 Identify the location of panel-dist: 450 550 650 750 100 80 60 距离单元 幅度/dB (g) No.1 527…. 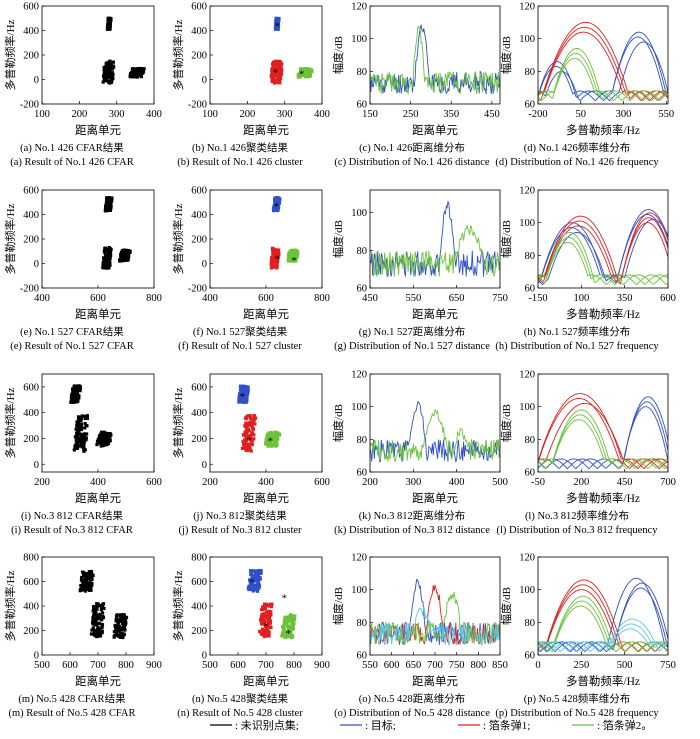
(419, 270).